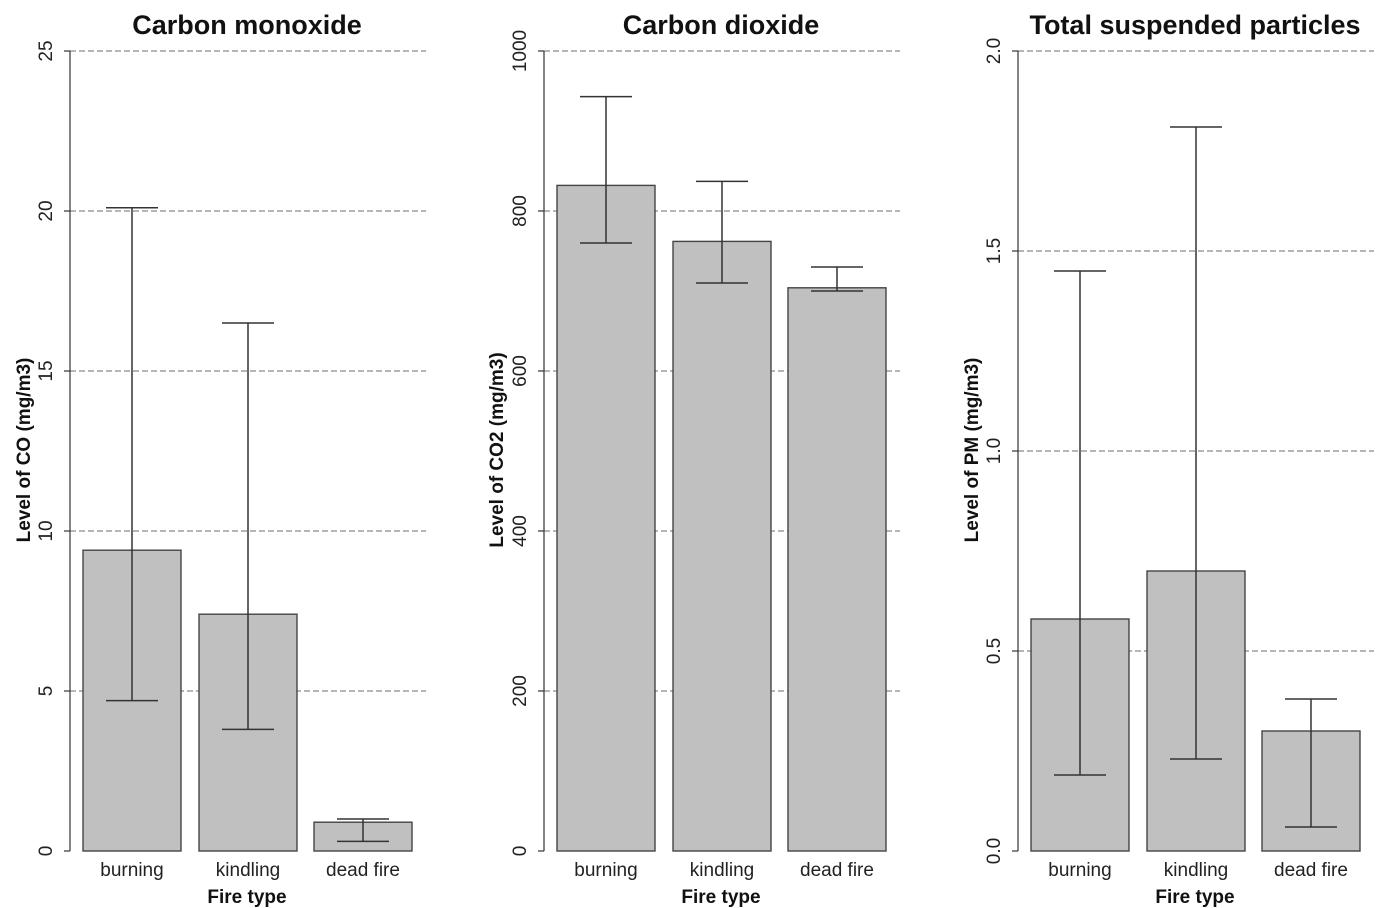 Image resolution: width=1389 pixels, height=908 pixels. I want to click on y-tick-label: 10, so click(46, 530).